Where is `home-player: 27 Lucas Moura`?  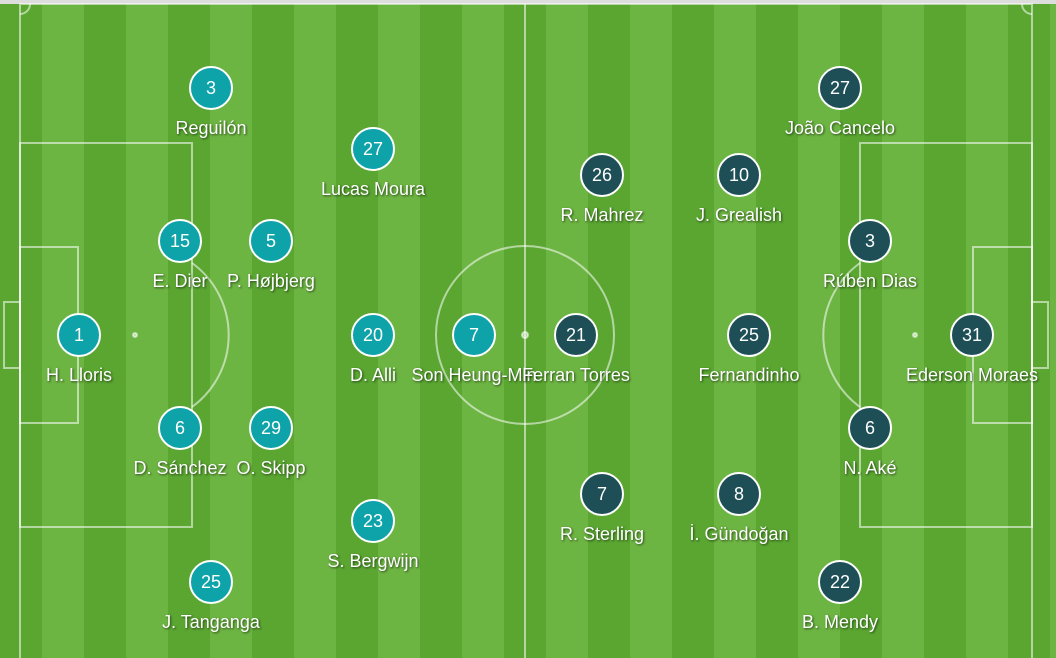
home-player: 27 Lucas Moura is located at coordinates (373, 163).